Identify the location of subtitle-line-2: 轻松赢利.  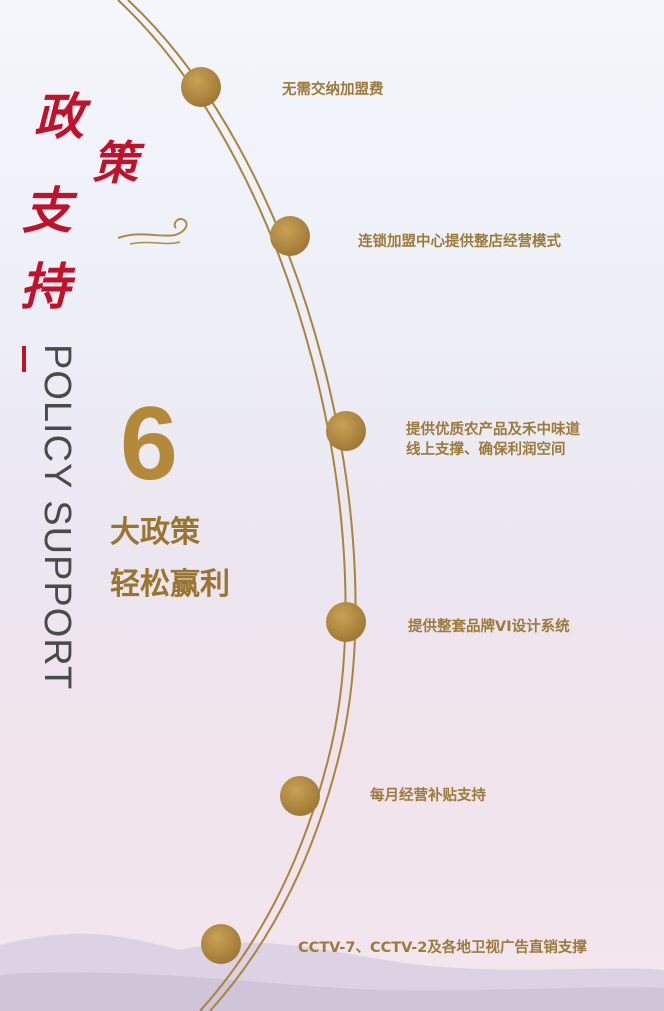
(170, 584).